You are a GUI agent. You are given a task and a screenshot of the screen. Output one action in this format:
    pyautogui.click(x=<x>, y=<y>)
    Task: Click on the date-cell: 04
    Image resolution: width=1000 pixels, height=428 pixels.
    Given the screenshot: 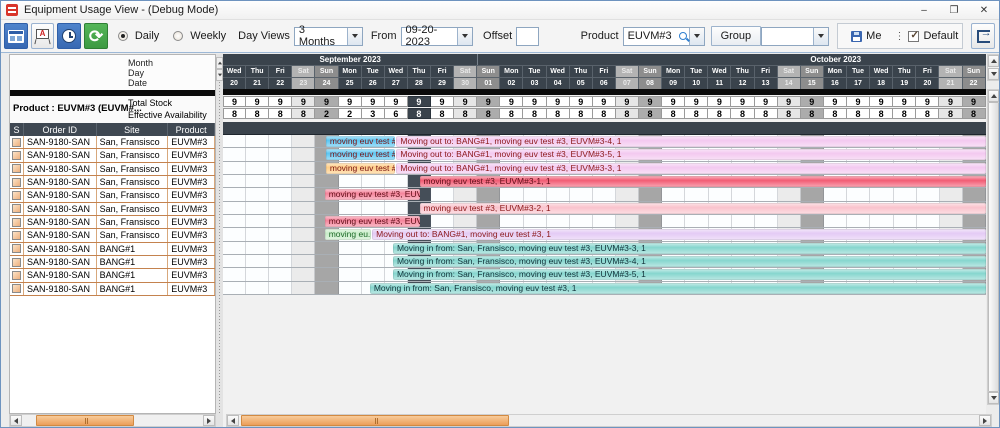 What is the action you would take?
    pyautogui.click(x=558, y=83)
    